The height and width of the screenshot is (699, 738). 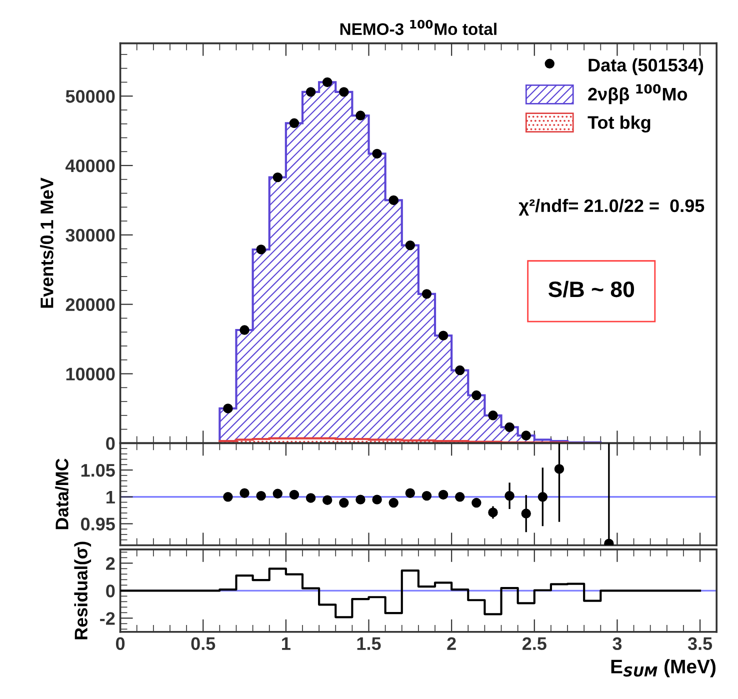 I want to click on legend-label: 2νββ $^{100}$Mo, so click(x=638, y=94).